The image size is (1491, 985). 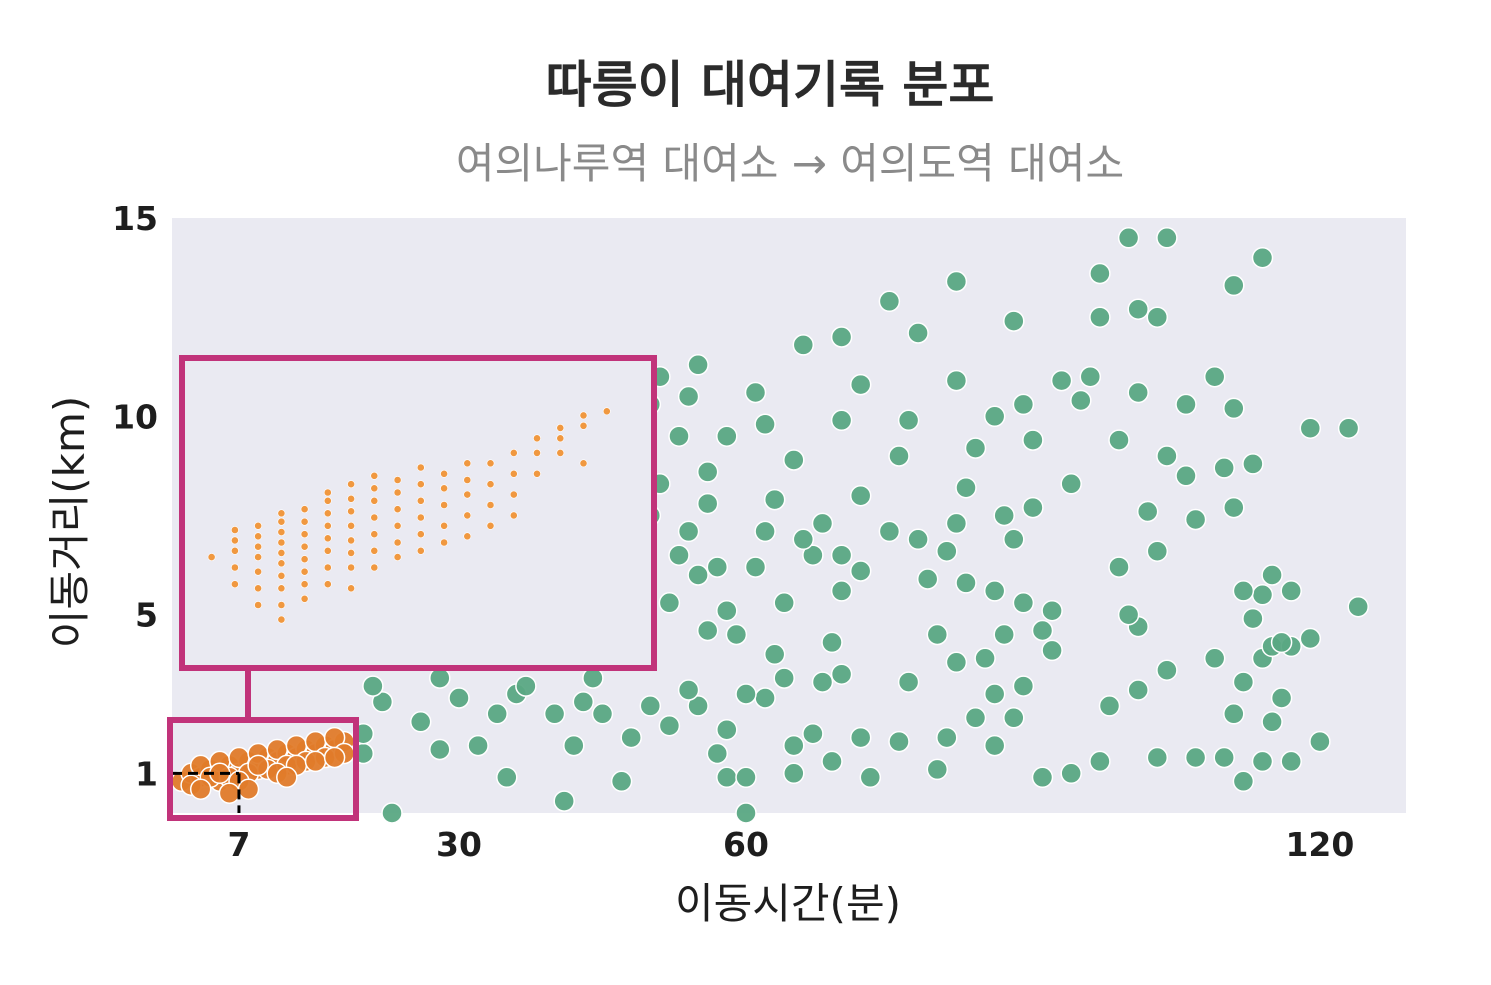 I want to click on x-tick-label: 7, so click(x=238, y=844).